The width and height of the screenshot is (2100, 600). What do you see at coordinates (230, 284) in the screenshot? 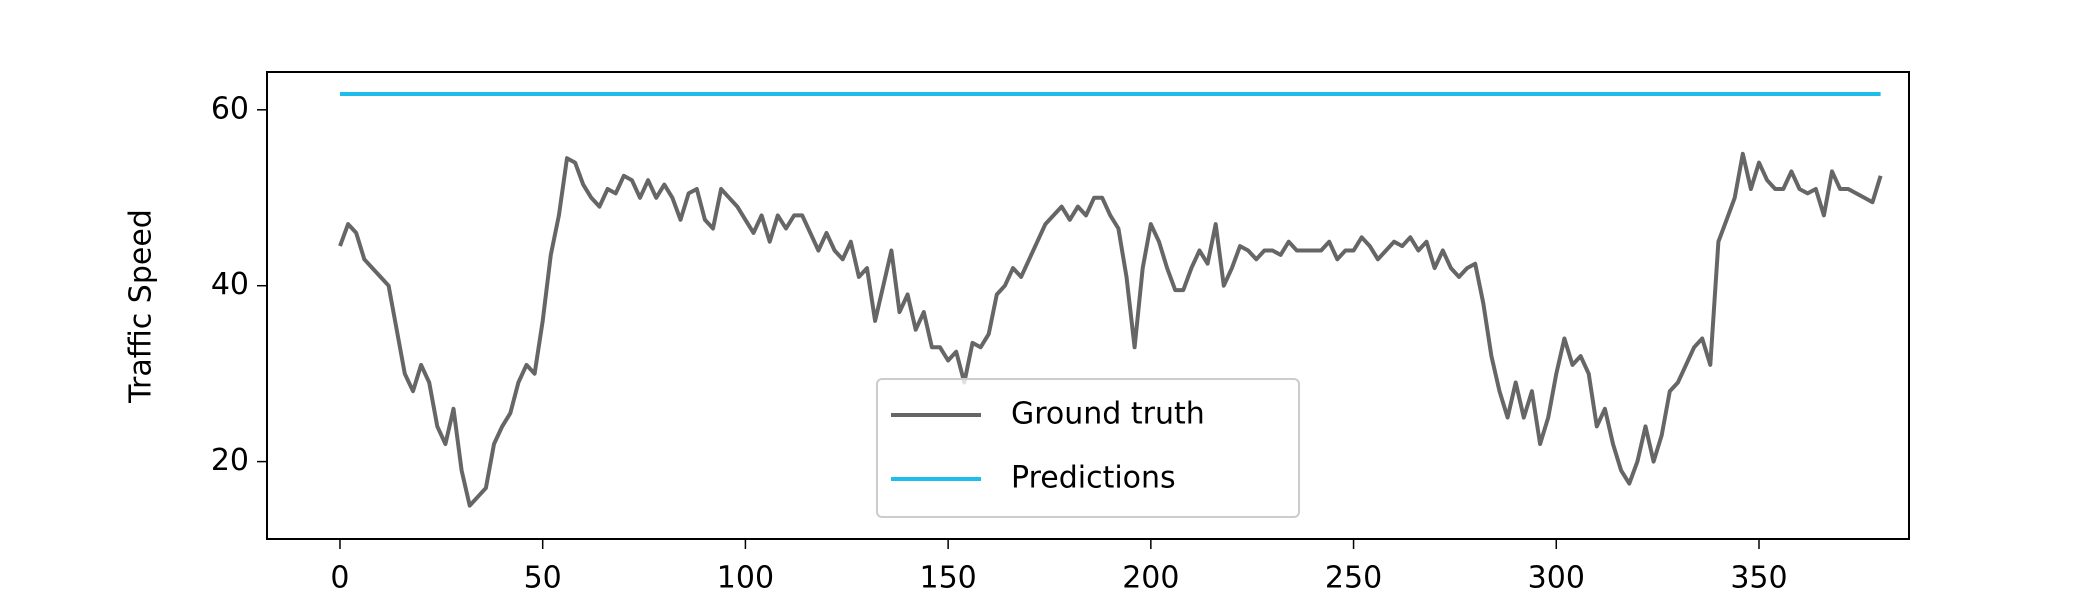
I see `y-tick-label: 40` at bounding box center [230, 284].